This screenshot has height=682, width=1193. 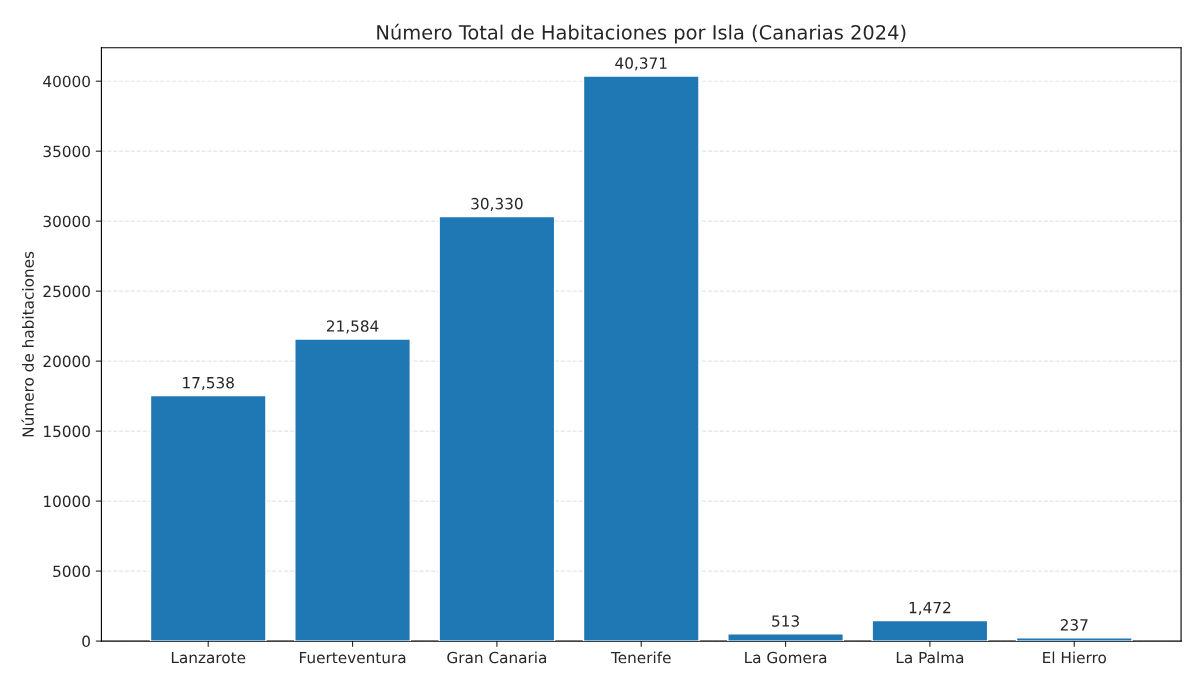 What do you see at coordinates (66, 361) in the screenshot?
I see `y-tick-label: 20000` at bounding box center [66, 361].